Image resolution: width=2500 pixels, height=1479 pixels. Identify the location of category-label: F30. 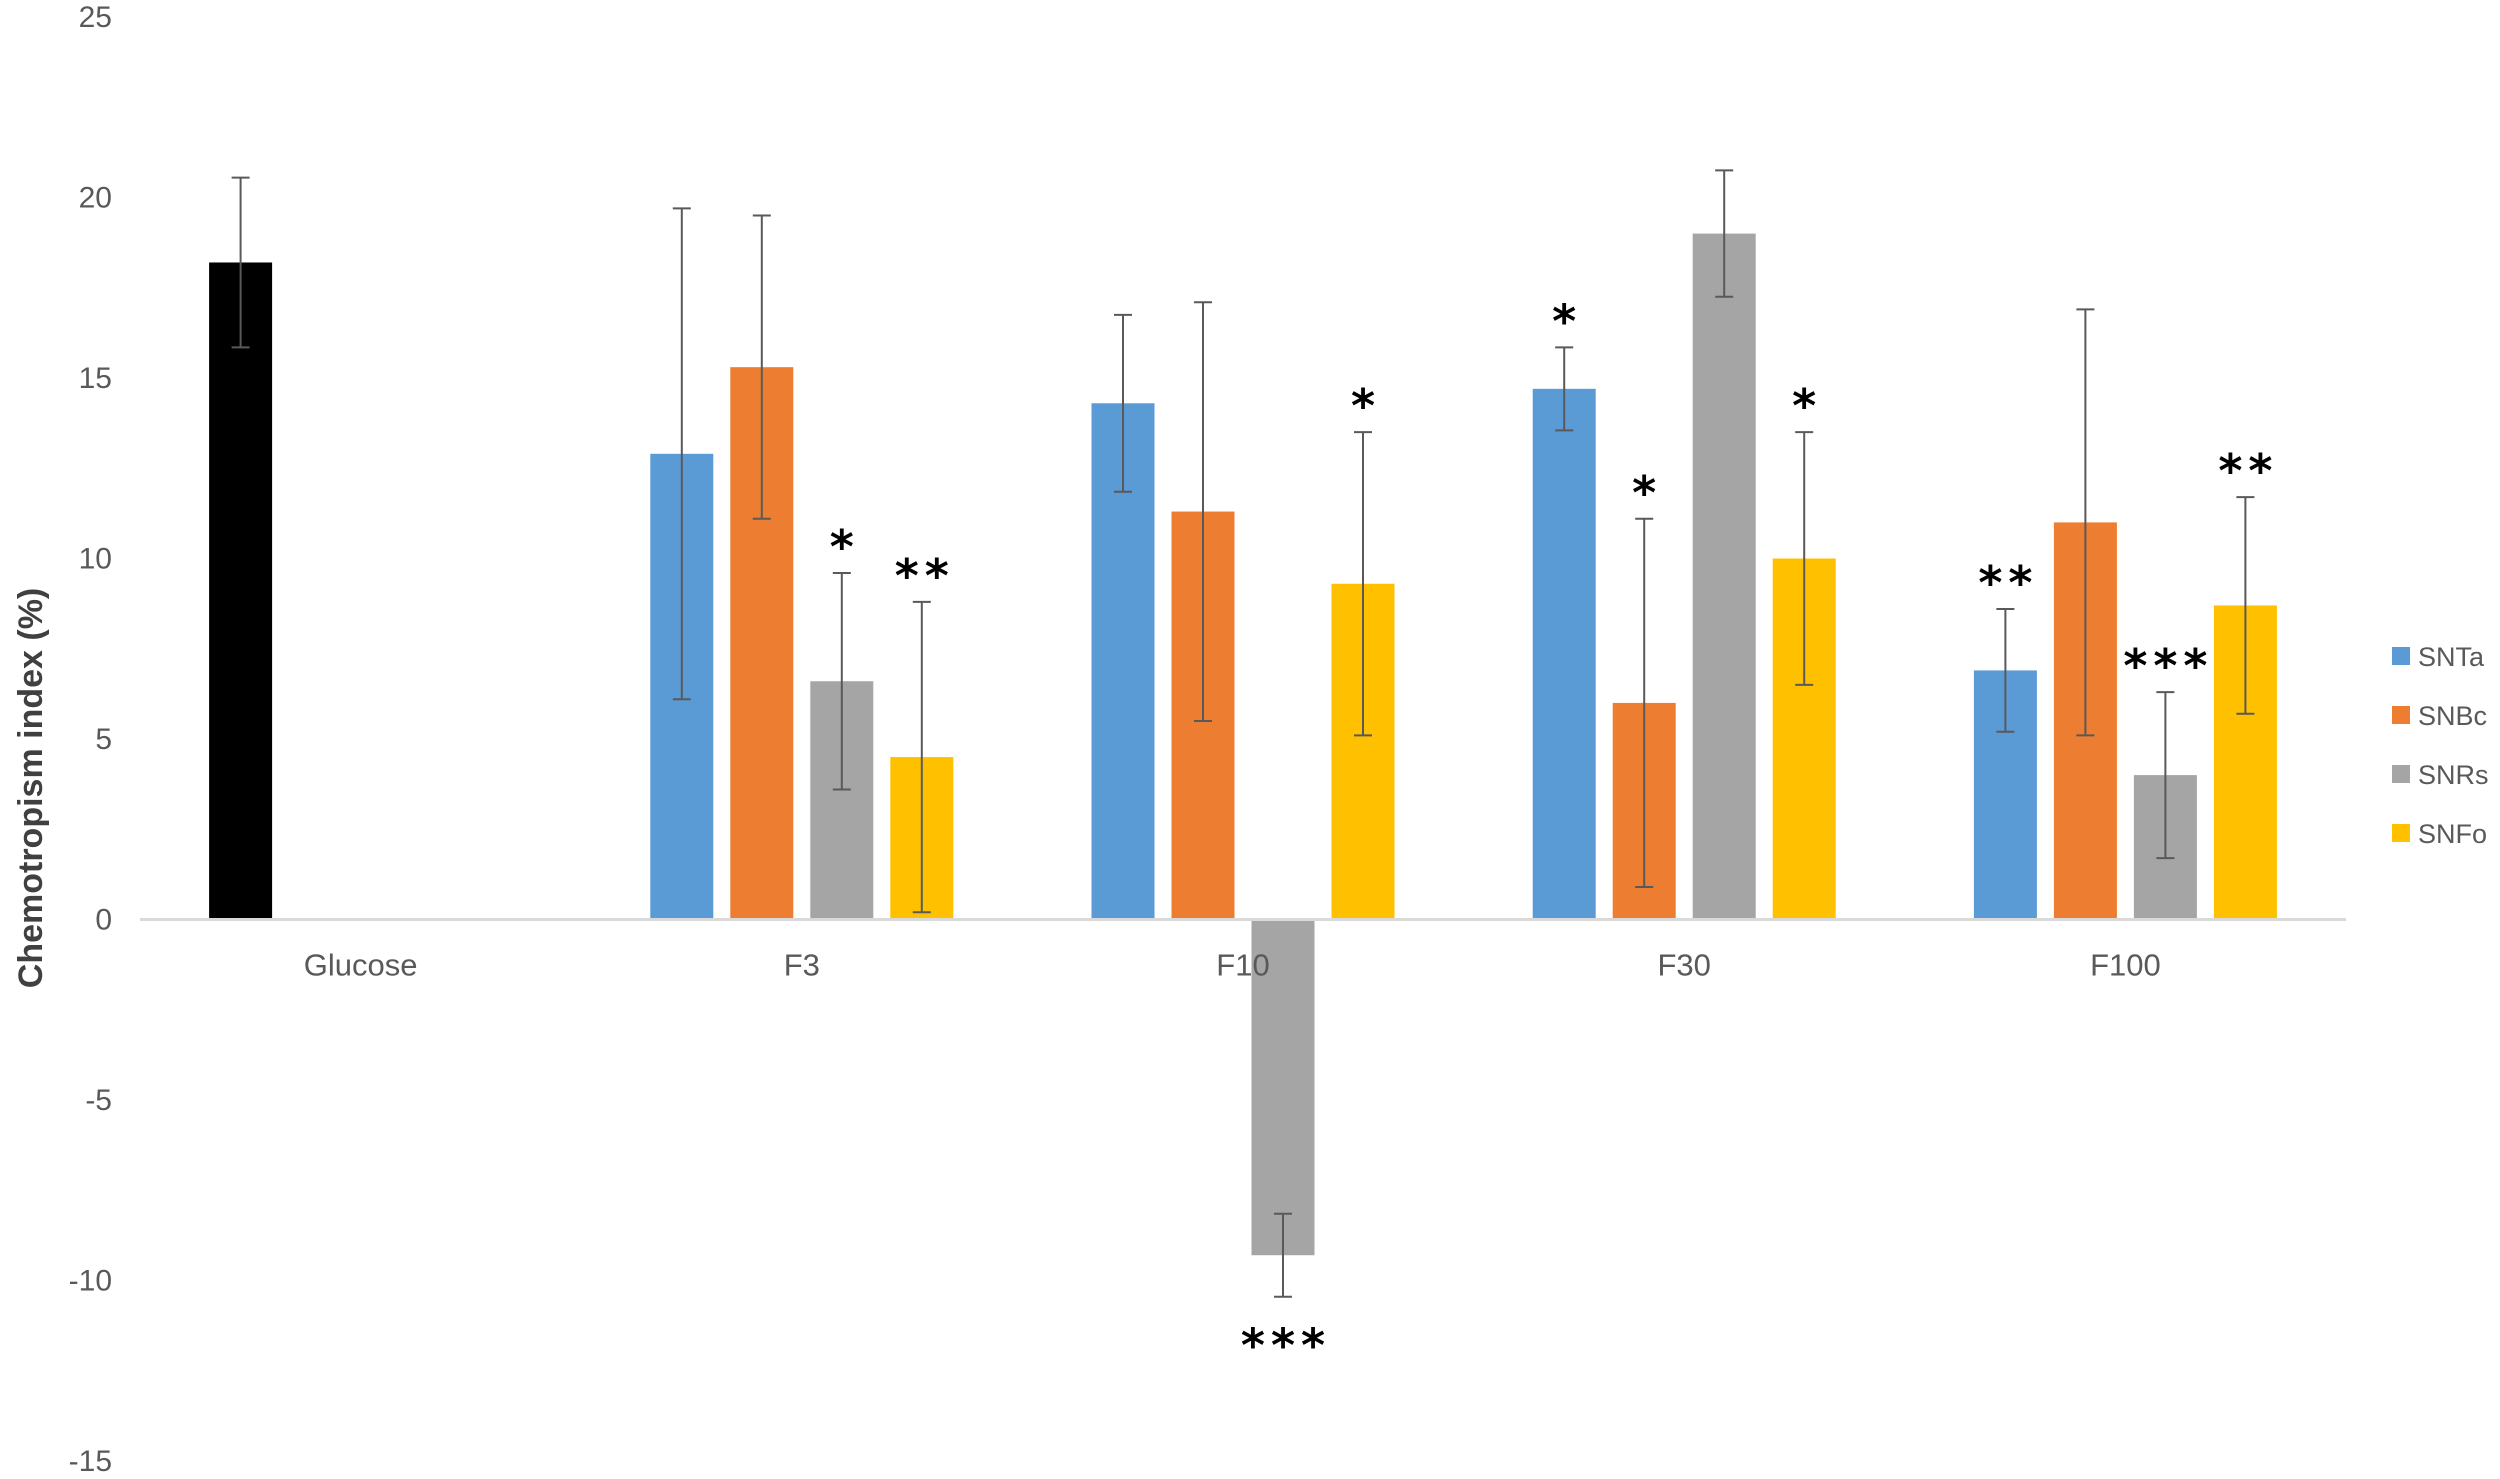
(1683, 965).